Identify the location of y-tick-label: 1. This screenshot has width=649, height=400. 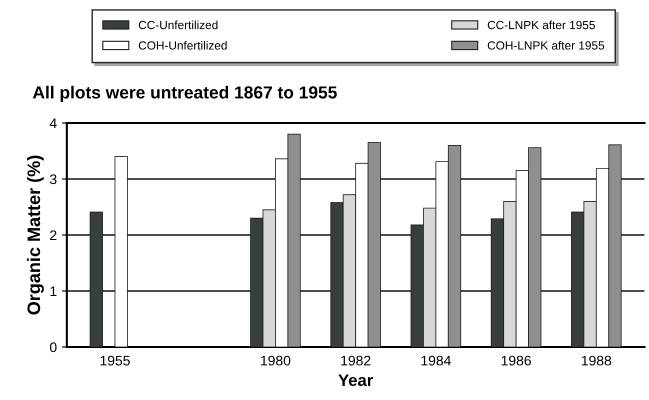
(53, 291).